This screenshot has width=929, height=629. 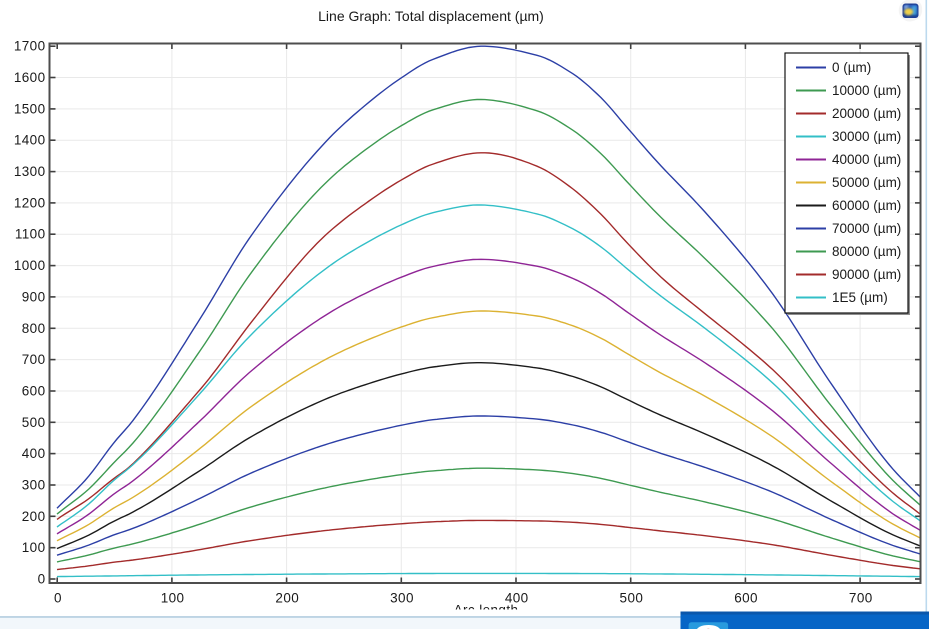 What do you see at coordinates (866, 274) in the screenshot?
I see `svg-text: 90000 (µm)` at bounding box center [866, 274].